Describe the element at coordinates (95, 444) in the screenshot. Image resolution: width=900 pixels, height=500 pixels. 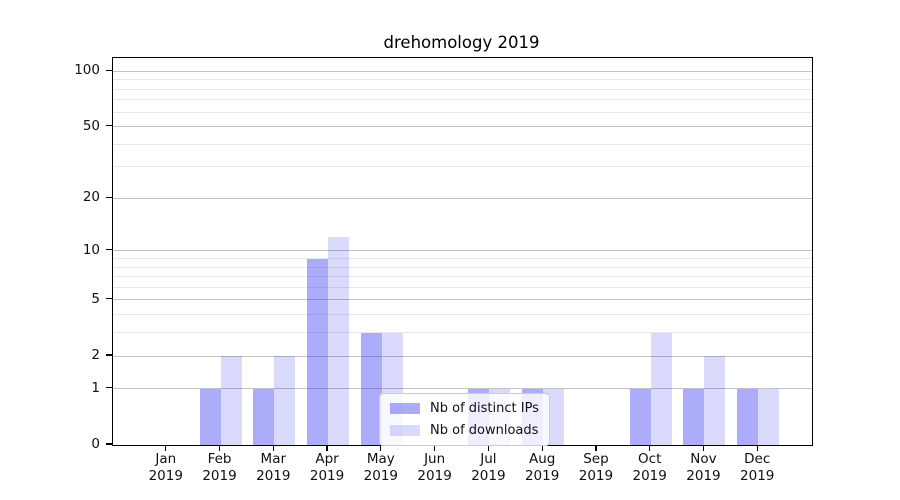
I see `y-axis-label: 0` at that location.